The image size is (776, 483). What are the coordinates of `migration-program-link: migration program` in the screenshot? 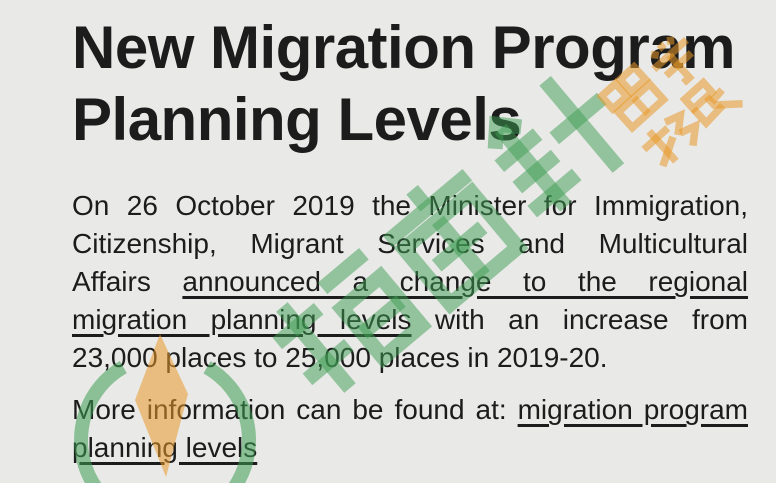 It's located at (632, 409).